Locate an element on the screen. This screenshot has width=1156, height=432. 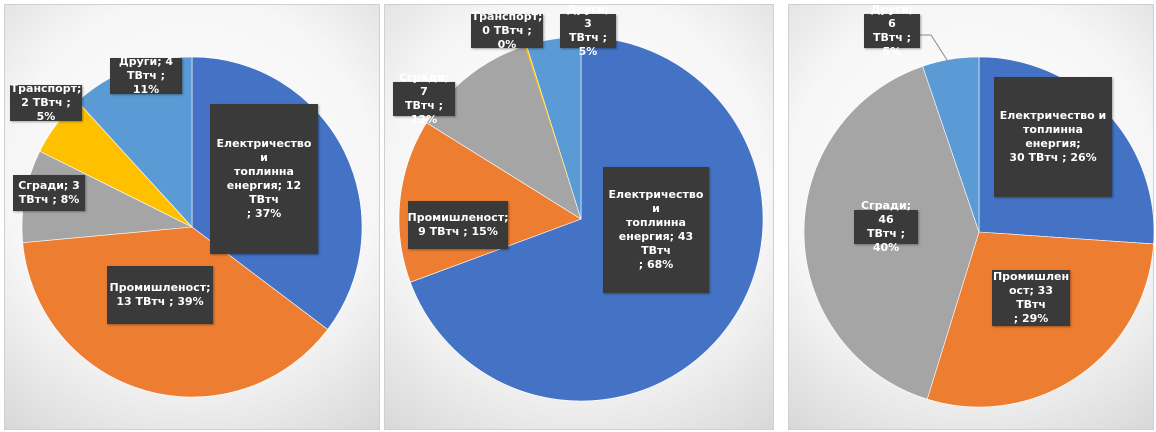
data-label-other: Други; 6 ТВтч ; 5% is located at coordinates (892, 30).